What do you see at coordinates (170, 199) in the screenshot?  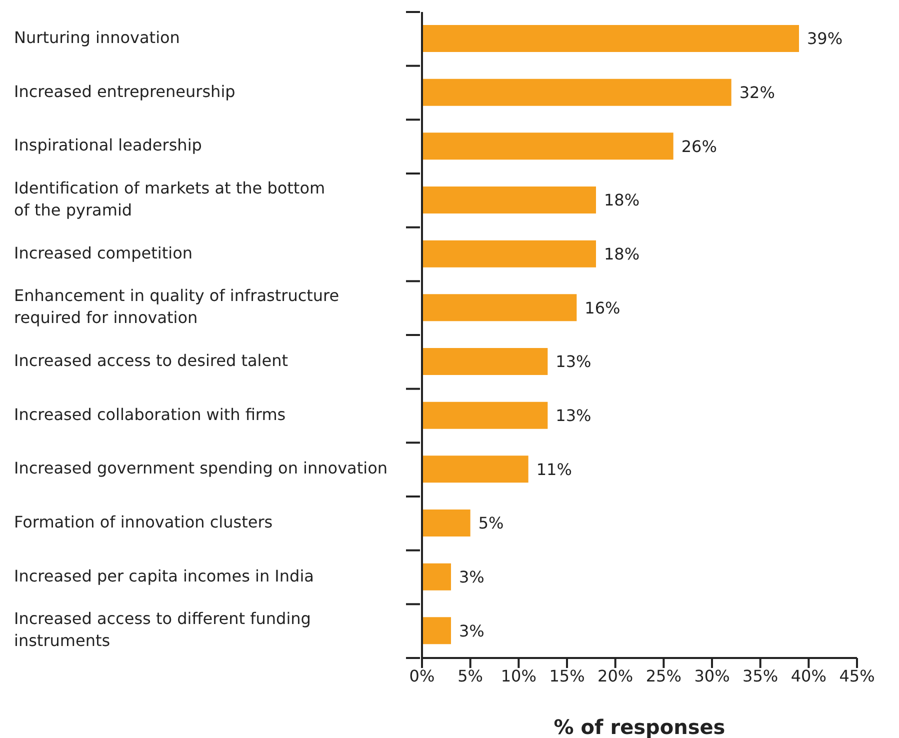 I see `y-tick-label: Identification of markets at the bottom of the pyramid` at bounding box center [170, 199].